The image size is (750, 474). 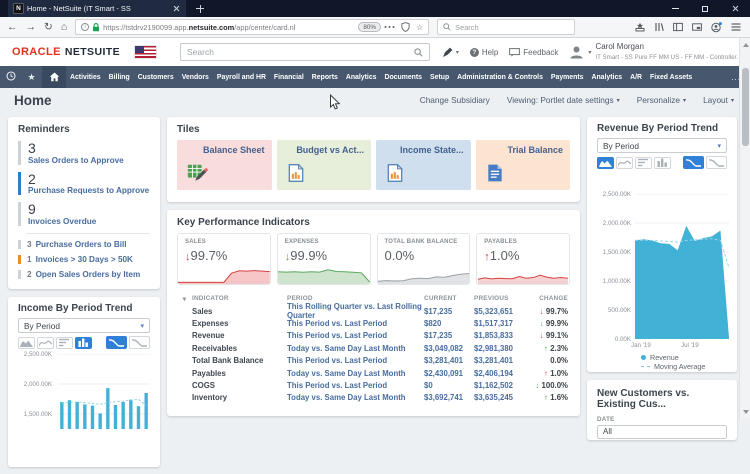 I want to click on pip-icon, so click(x=697, y=27).